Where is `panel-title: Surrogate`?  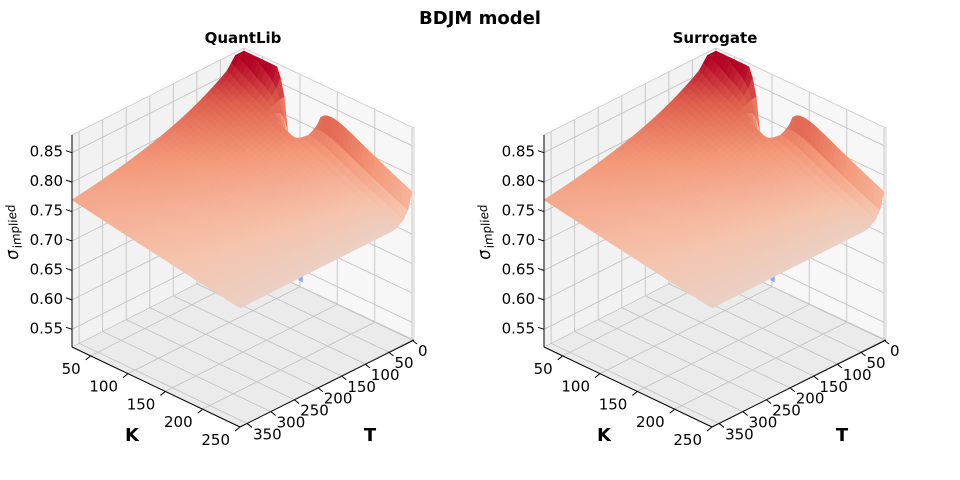 panel-title: Surrogate is located at coordinates (715, 38).